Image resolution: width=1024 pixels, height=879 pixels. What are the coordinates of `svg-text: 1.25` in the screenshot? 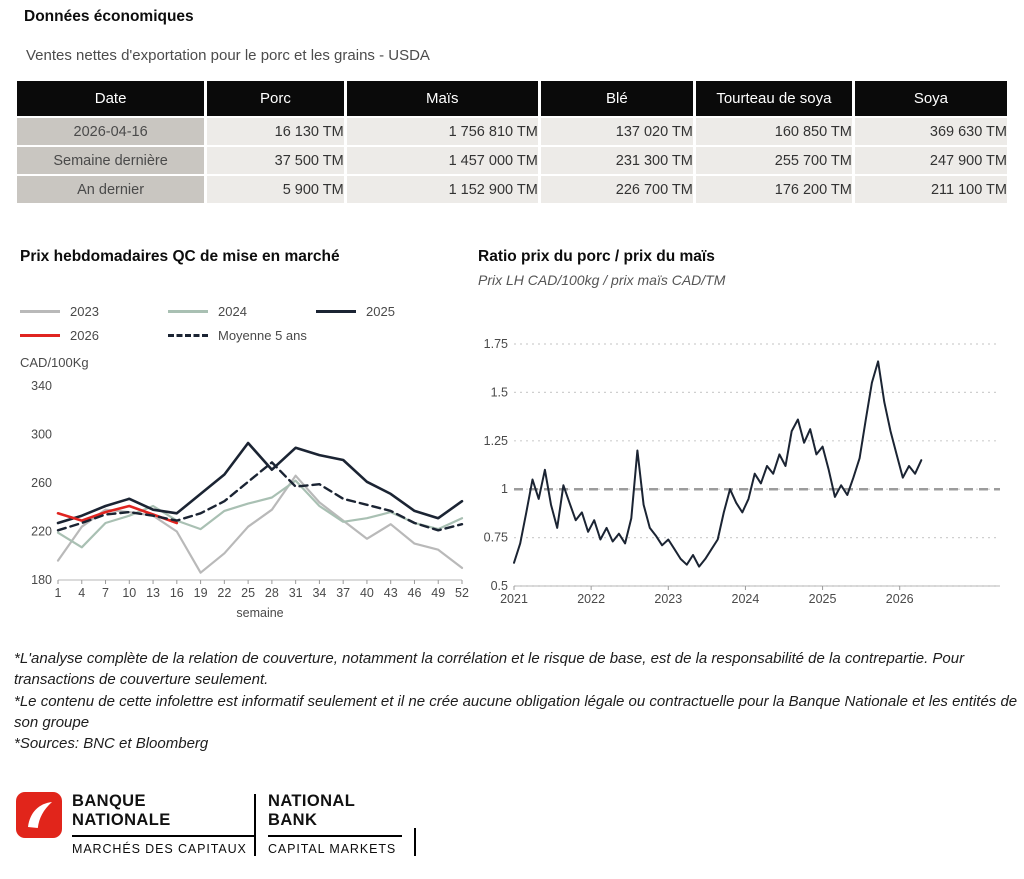 It's located at (496, 441).